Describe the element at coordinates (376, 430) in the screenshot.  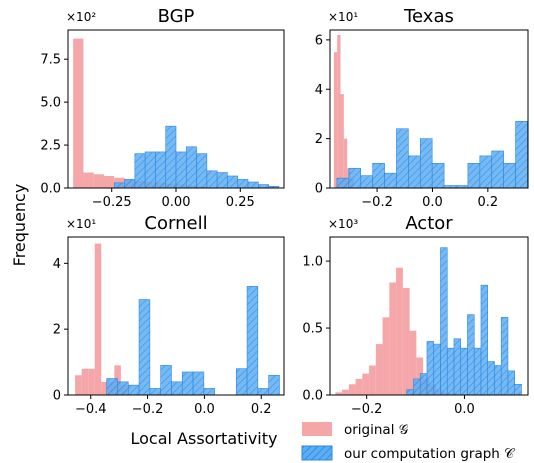
I see `legend-label-original: original 𝒢` at that location.